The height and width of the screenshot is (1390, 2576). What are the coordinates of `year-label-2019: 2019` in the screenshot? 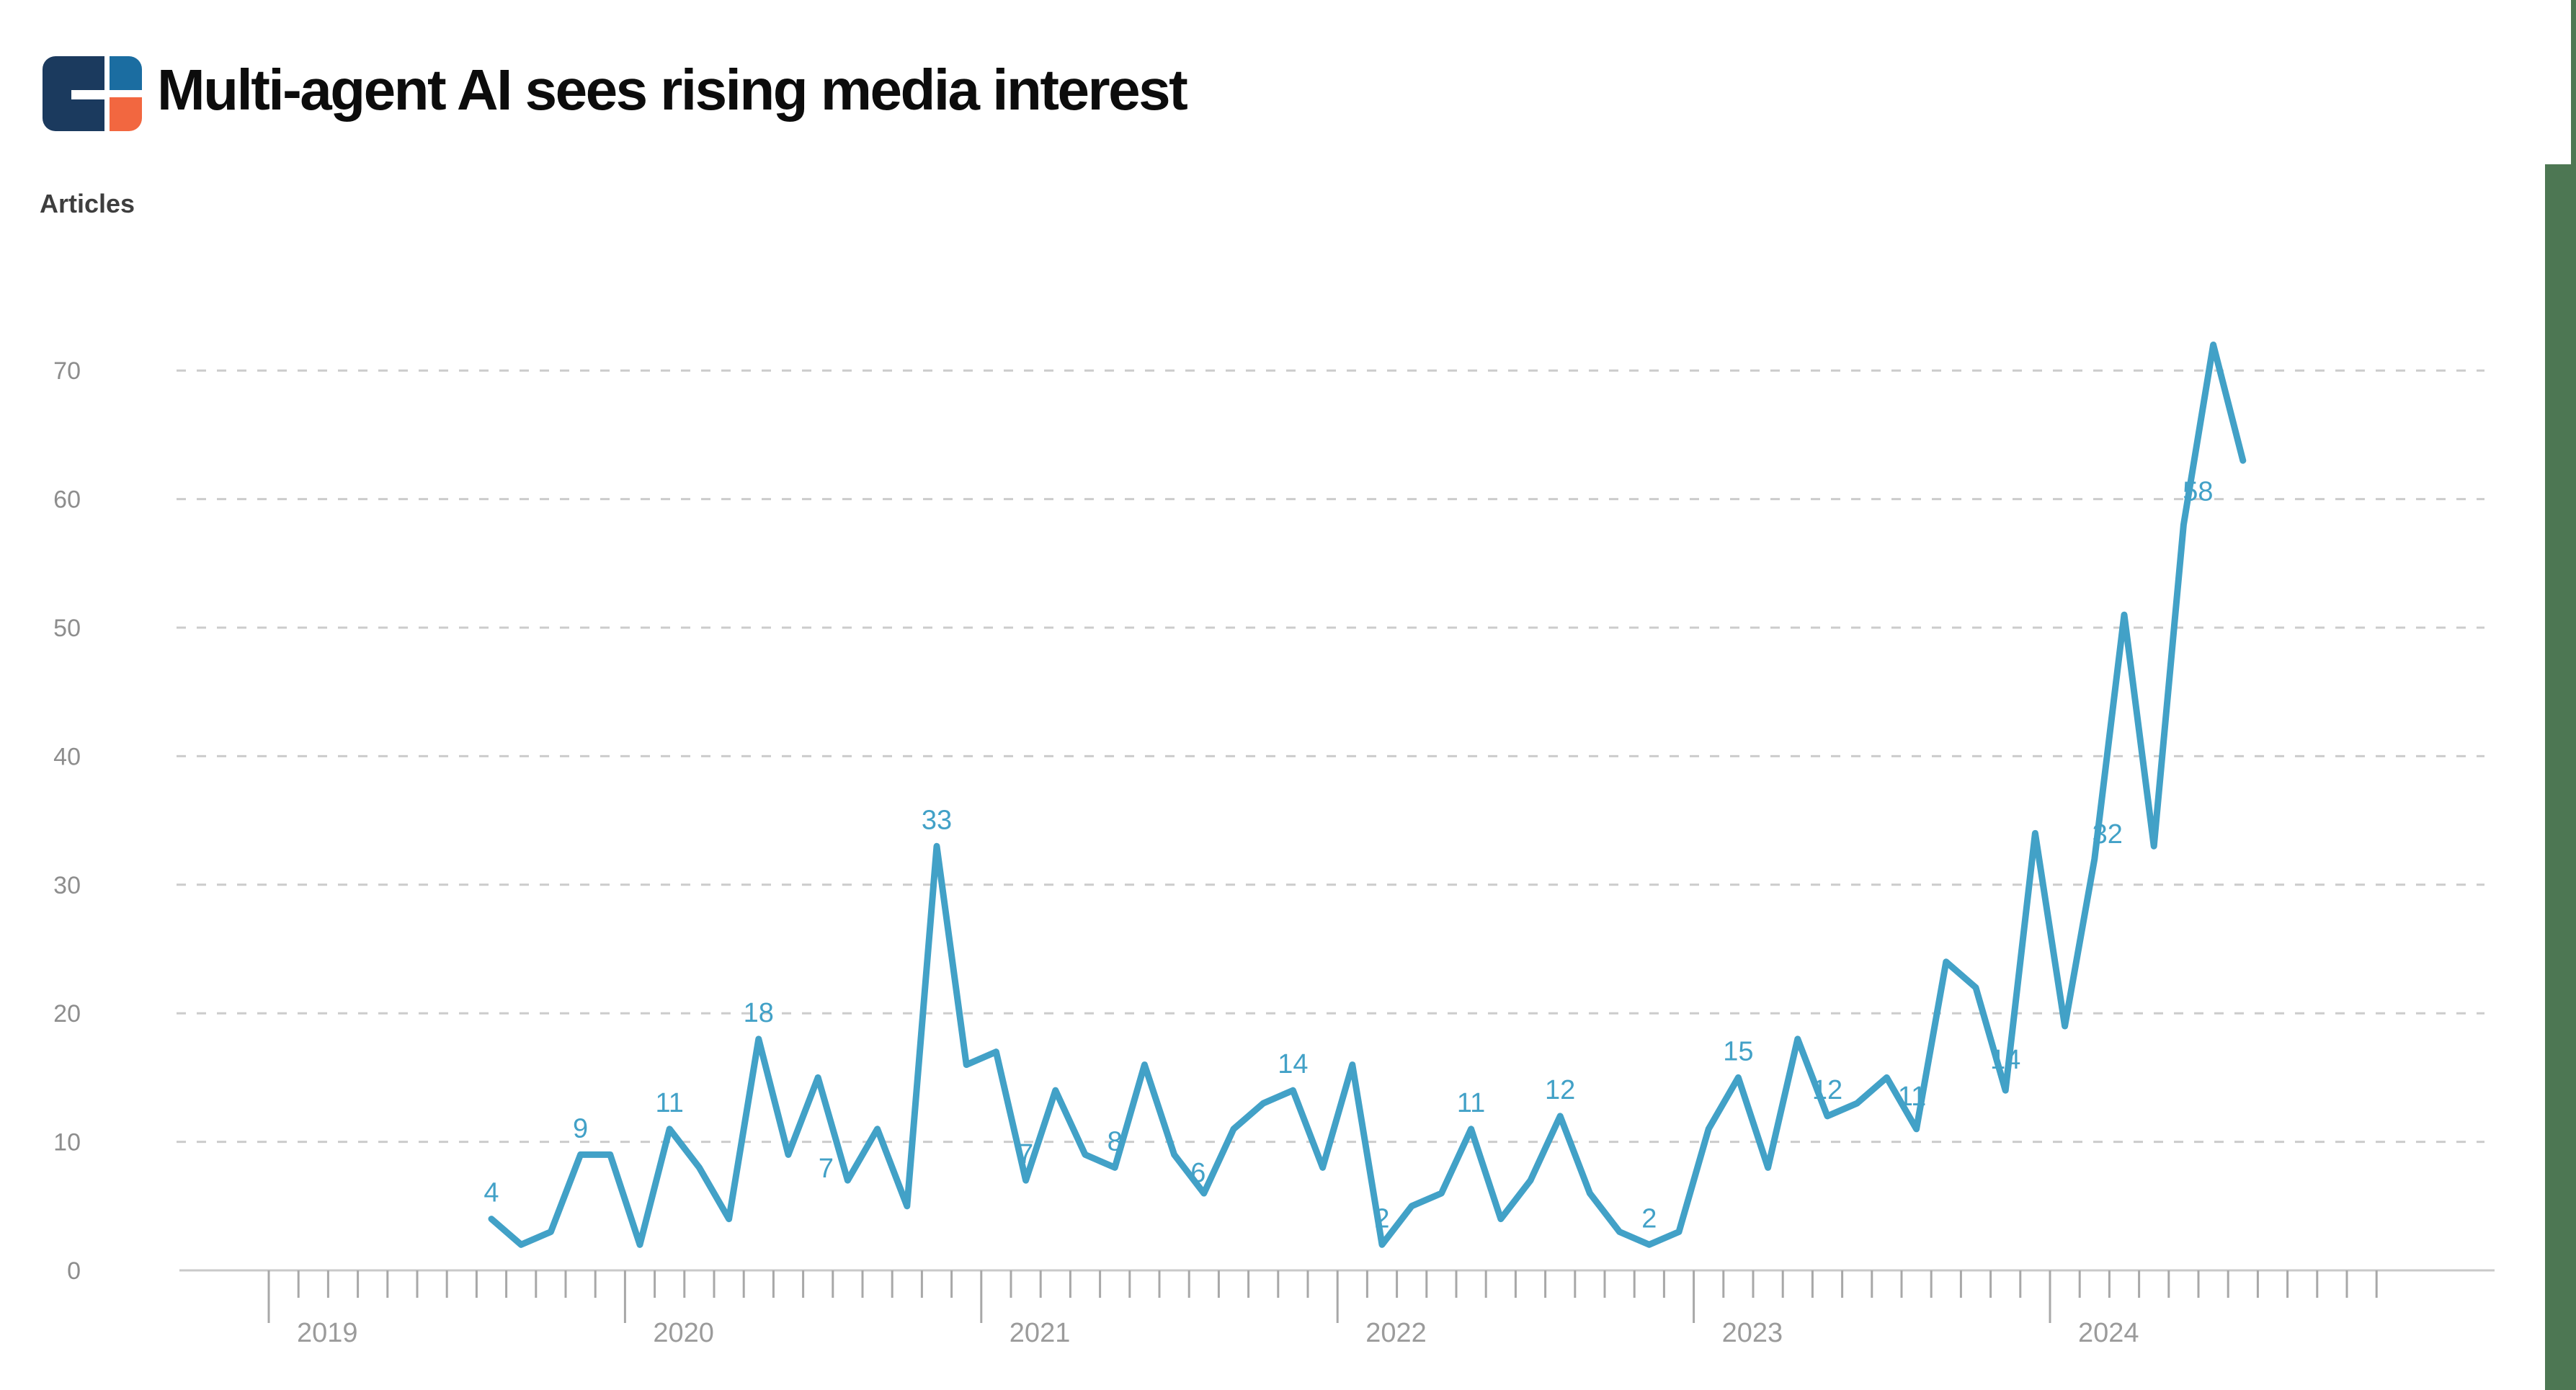 It's located at (327, 1333).